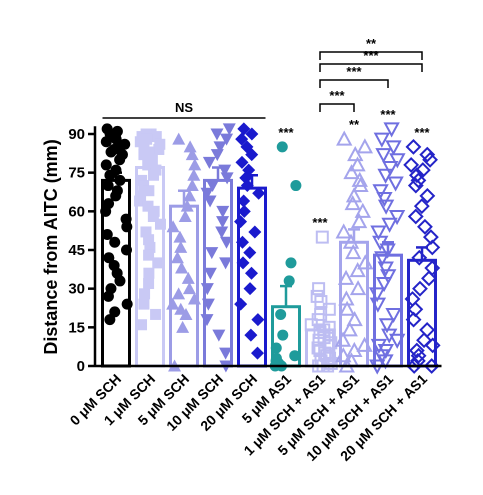 The height and width of the screenshot is (495, 483). I want to click on y-tick-label: 45, so click(76, 250).